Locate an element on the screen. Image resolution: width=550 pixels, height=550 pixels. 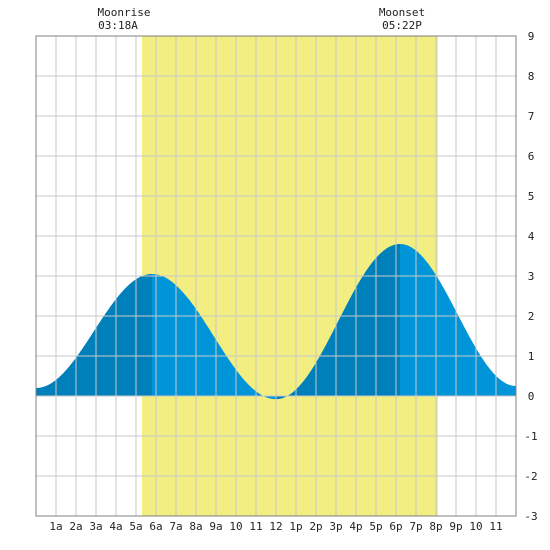
x-tick-label: 12 is located at coordinates (275, 526).